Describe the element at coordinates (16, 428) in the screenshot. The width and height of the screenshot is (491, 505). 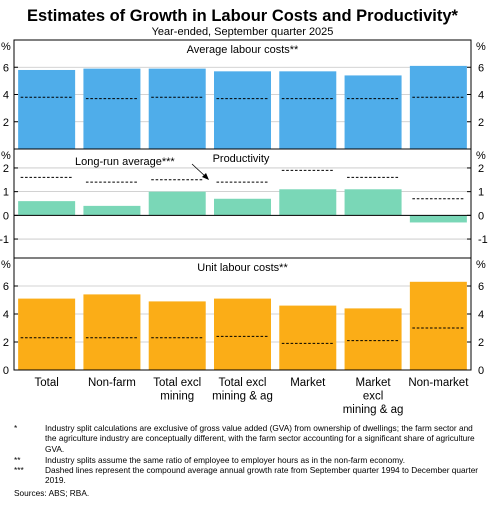
I see `footnote-1-mark: *` at that location.